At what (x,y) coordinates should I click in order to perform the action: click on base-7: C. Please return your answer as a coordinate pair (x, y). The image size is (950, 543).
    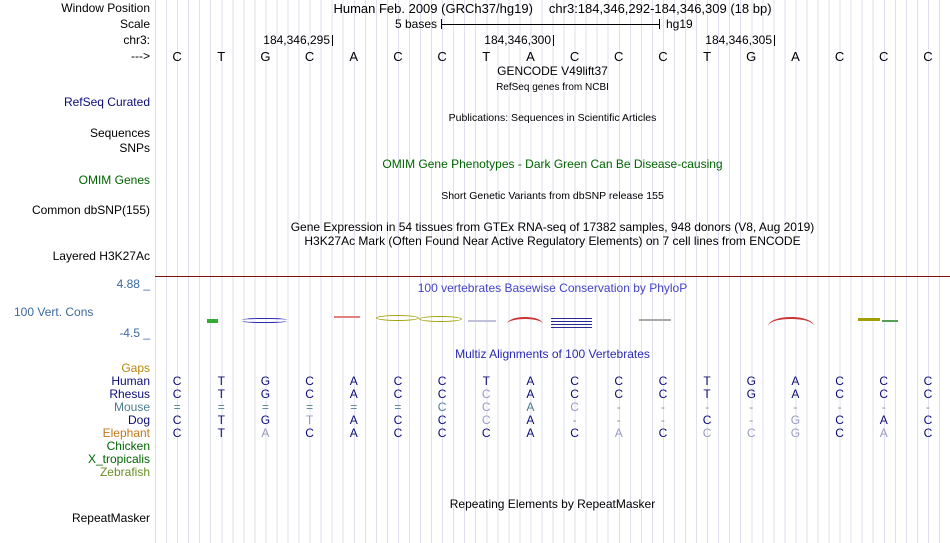
    Looking at the image, I should click on (442, 56).